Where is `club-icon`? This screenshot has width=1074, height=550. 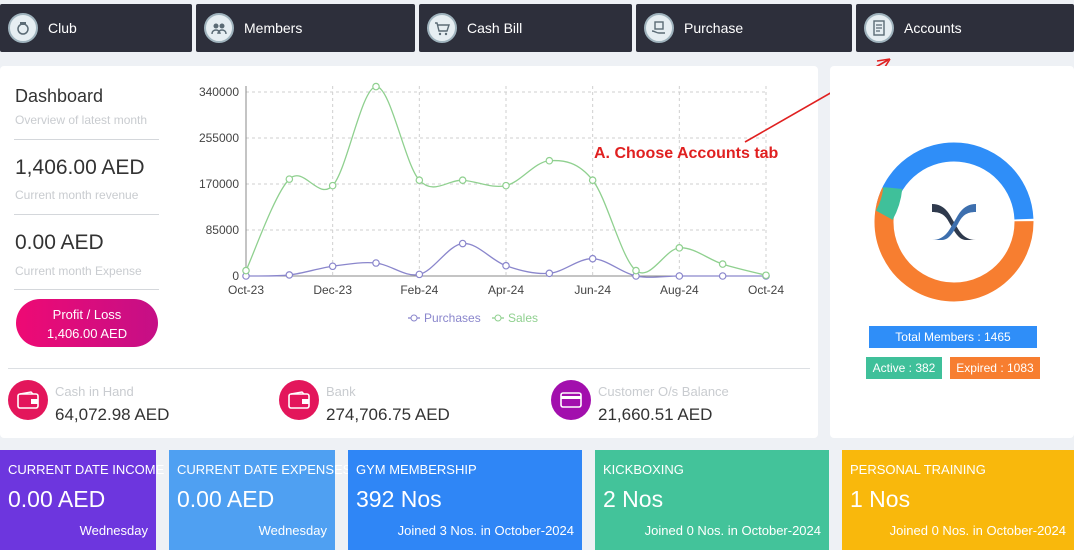 club-icon is located at coordinates (23, 28).